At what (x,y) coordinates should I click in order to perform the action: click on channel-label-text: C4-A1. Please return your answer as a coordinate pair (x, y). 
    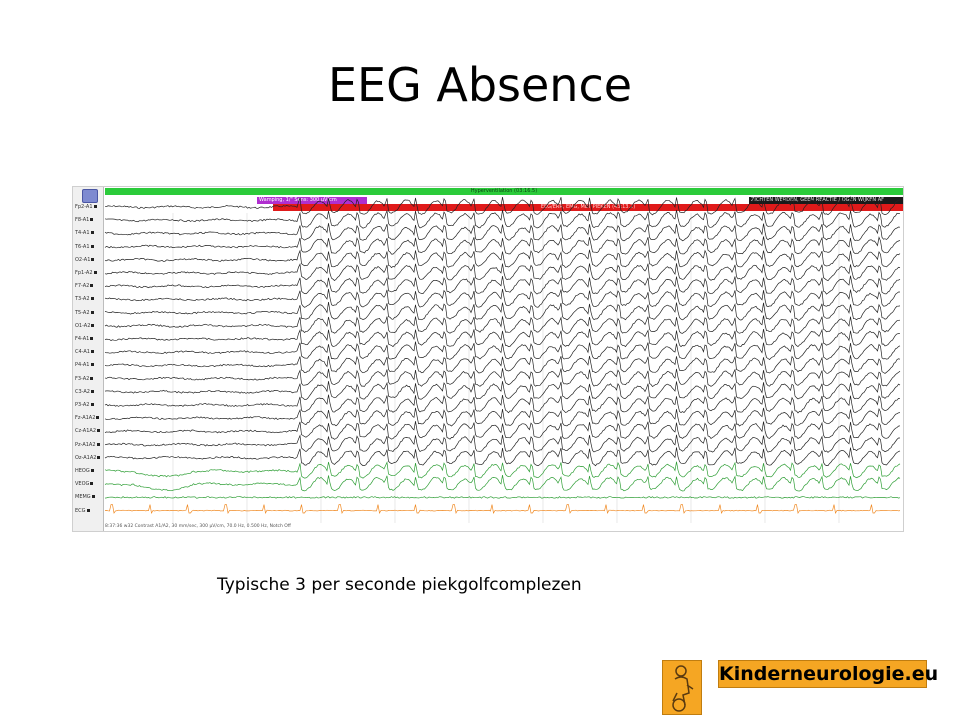
    Looking at the image, I should click on (82, 352).